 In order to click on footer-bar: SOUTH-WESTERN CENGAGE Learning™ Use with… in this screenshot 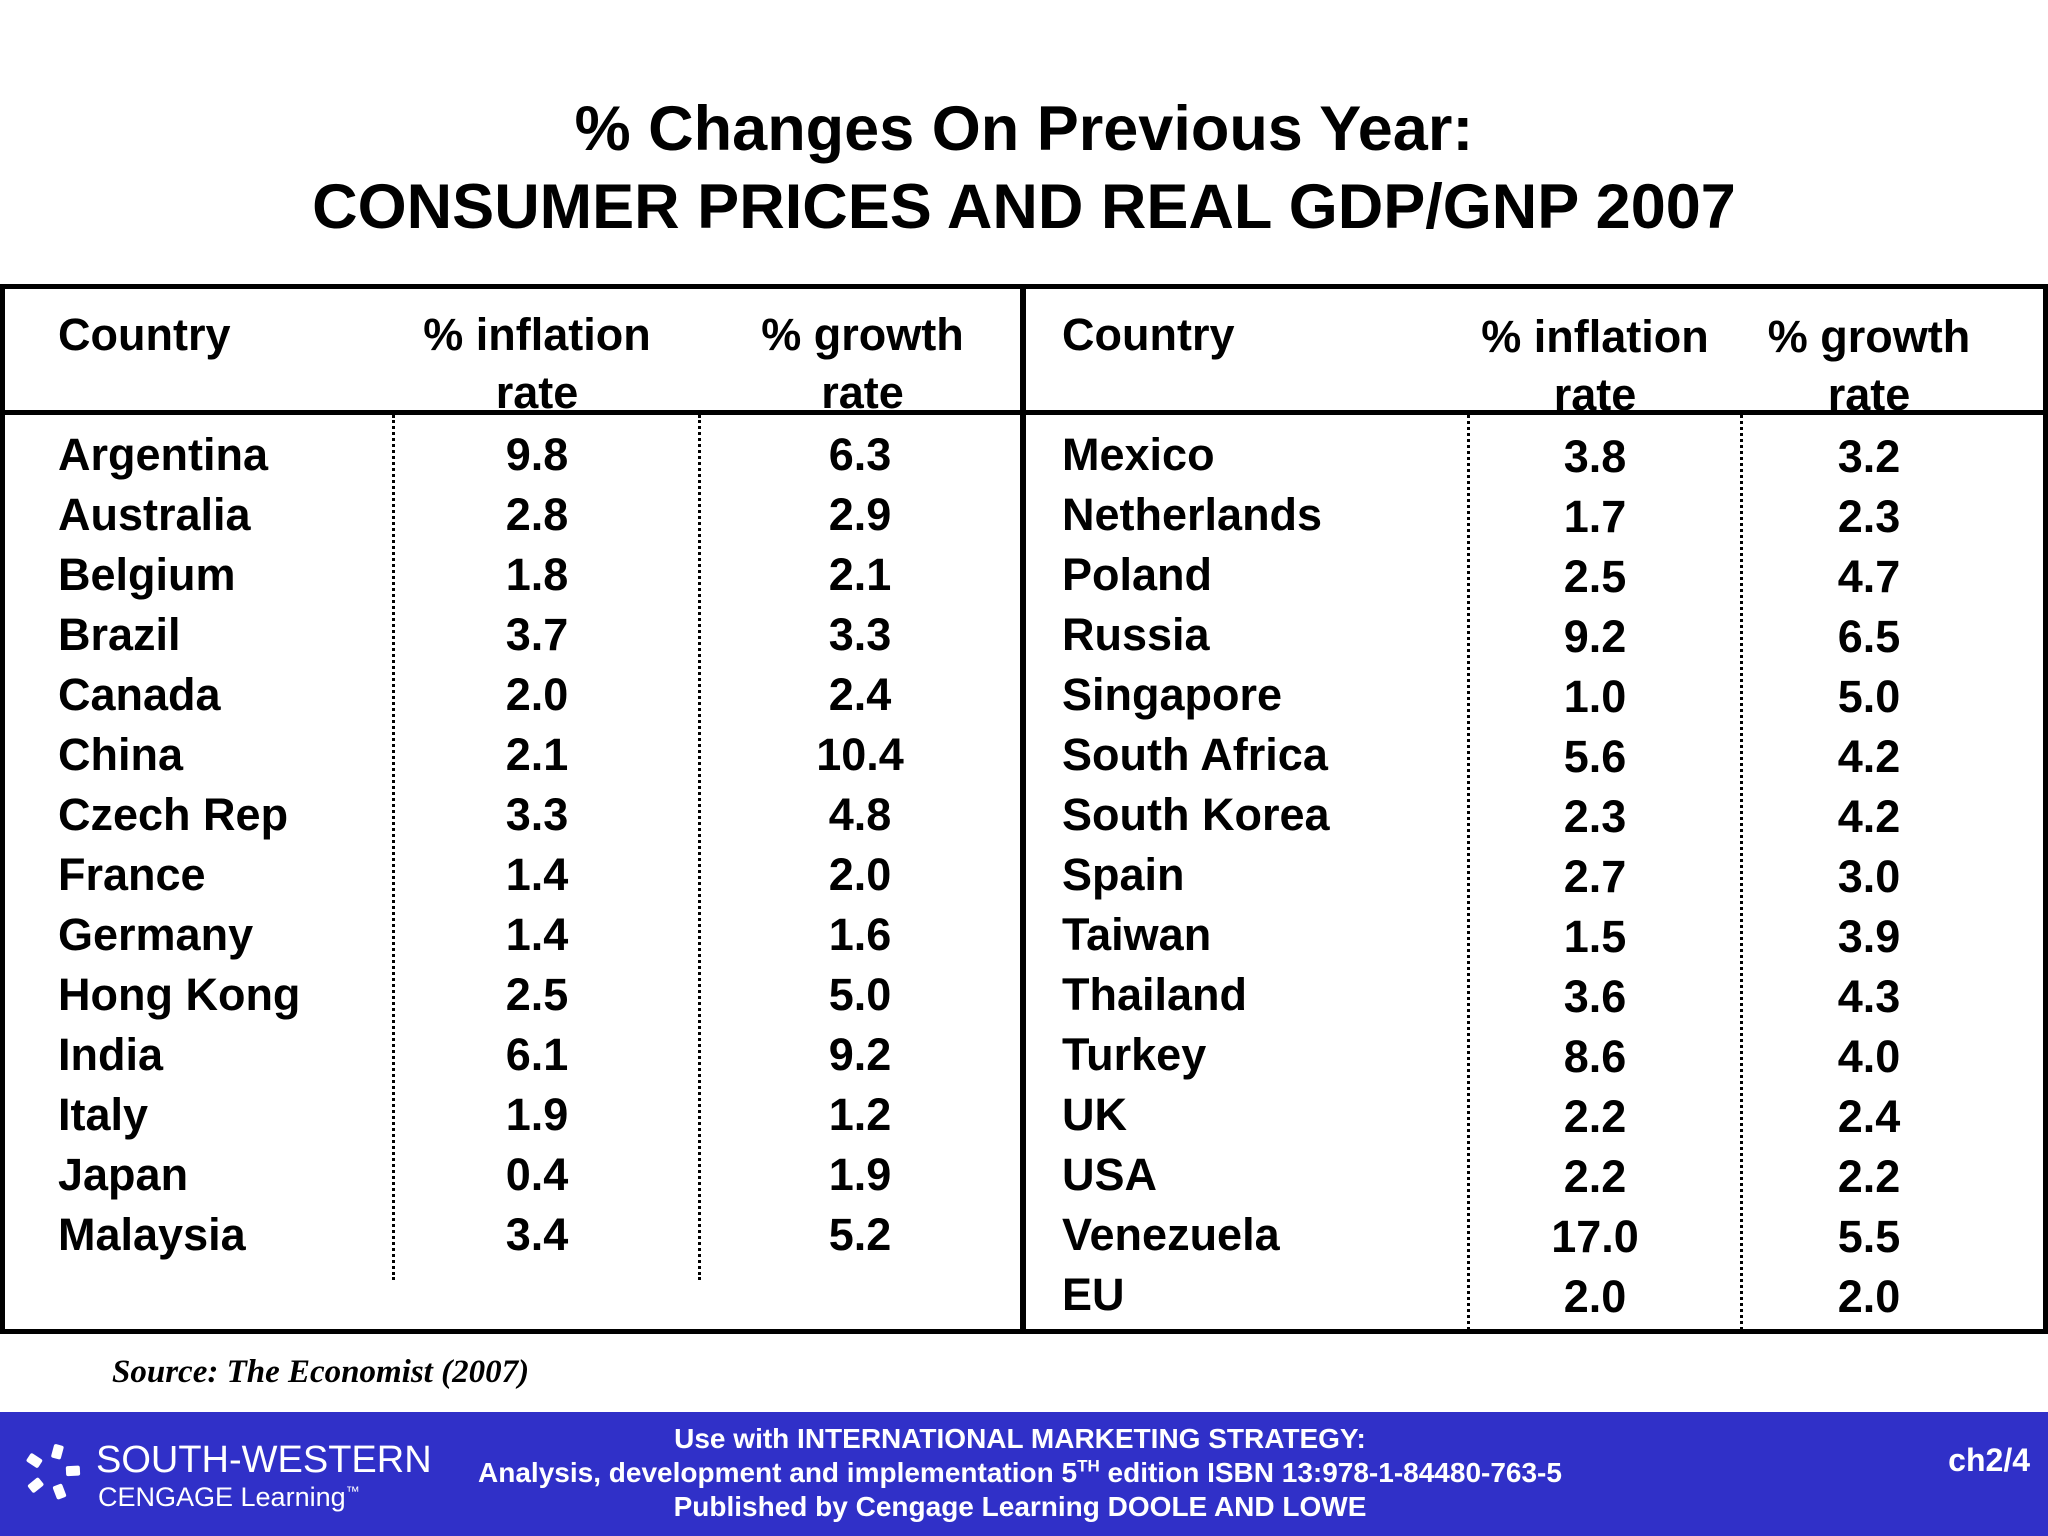, I will do `click(1024, 1474)`.